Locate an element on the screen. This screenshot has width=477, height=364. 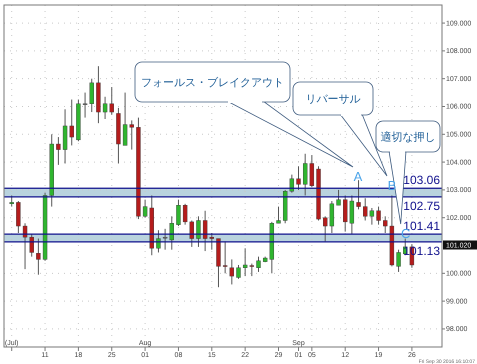
annotation: リバーサル is located at coordinates (333, 100).